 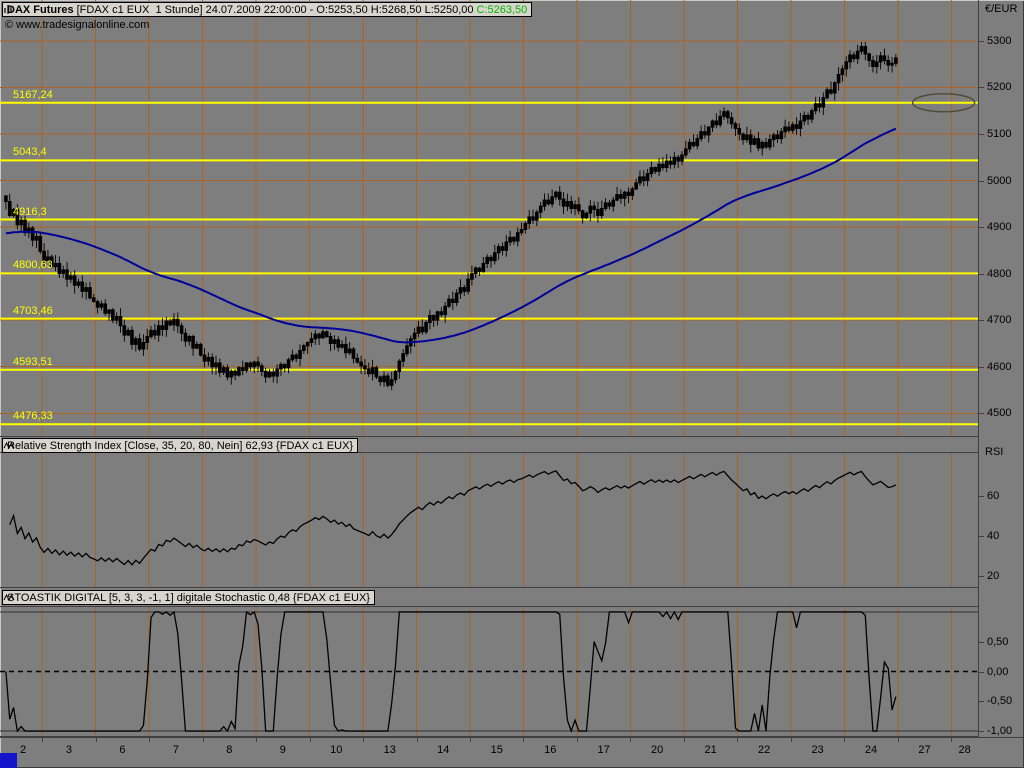 I want to click on title-symbol: DAX Futures, so click(x=40, y=9).